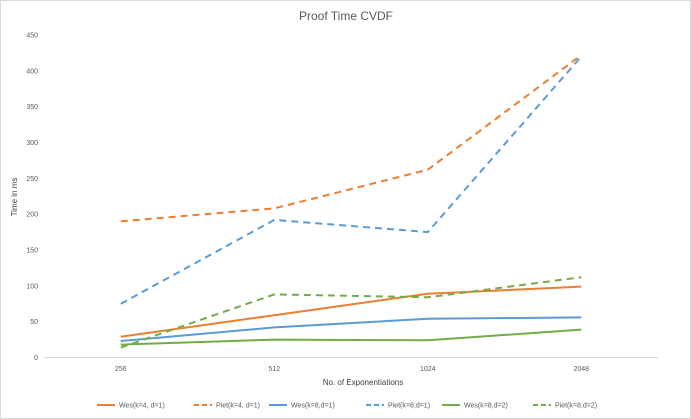  I want to click on y-axis-label: Time in ms, so click(14, 197).